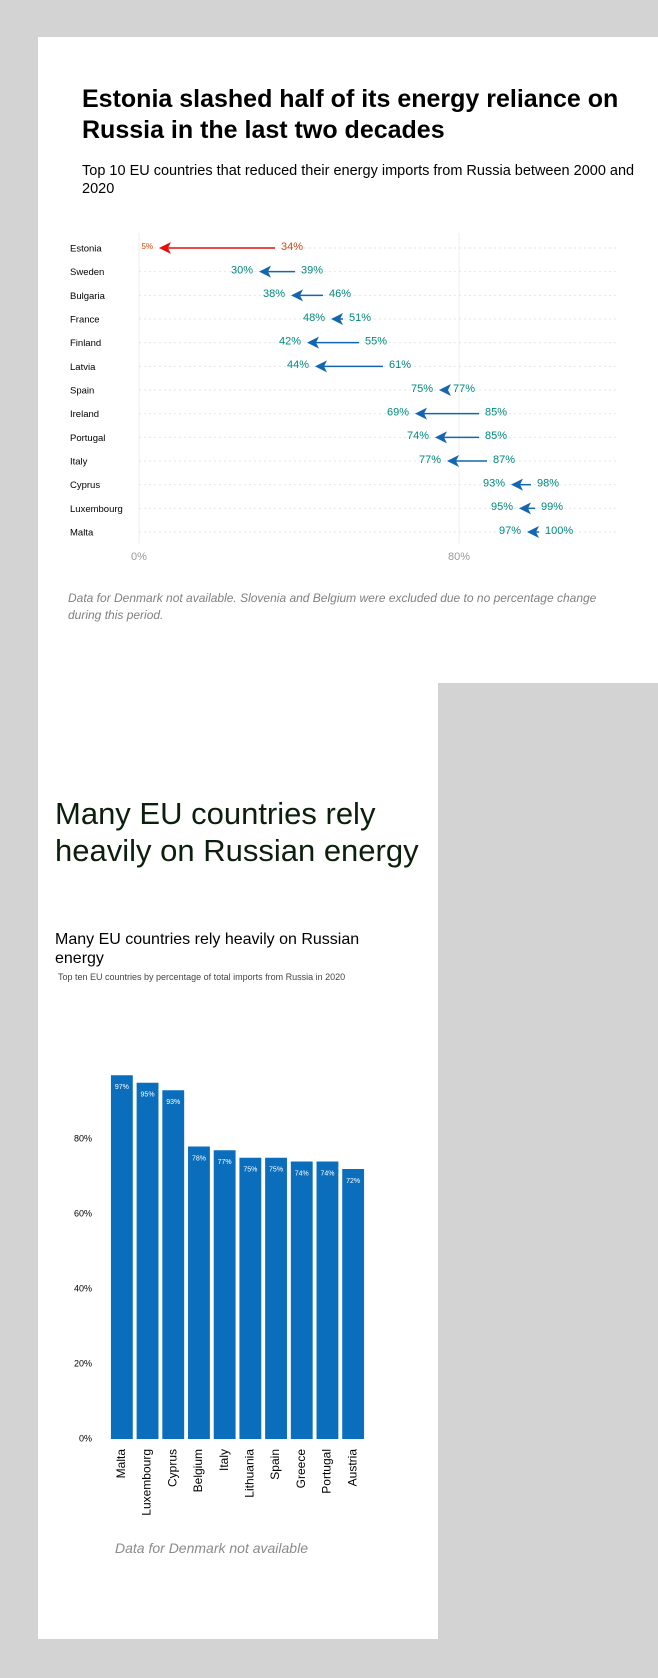 The height and width of the screenshot is (1678, 658). I want to click on value-label: 44%, so click(298, 365).